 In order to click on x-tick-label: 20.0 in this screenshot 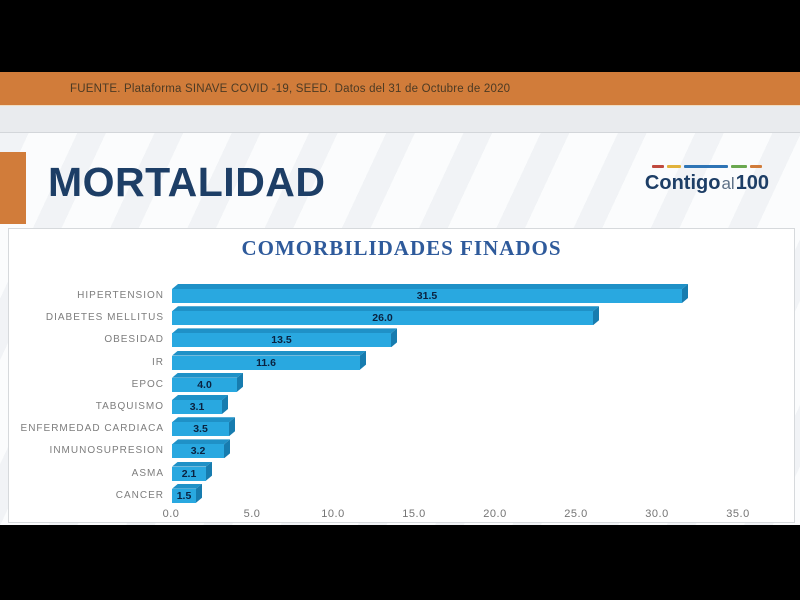, I will do `click(495, 514)`.